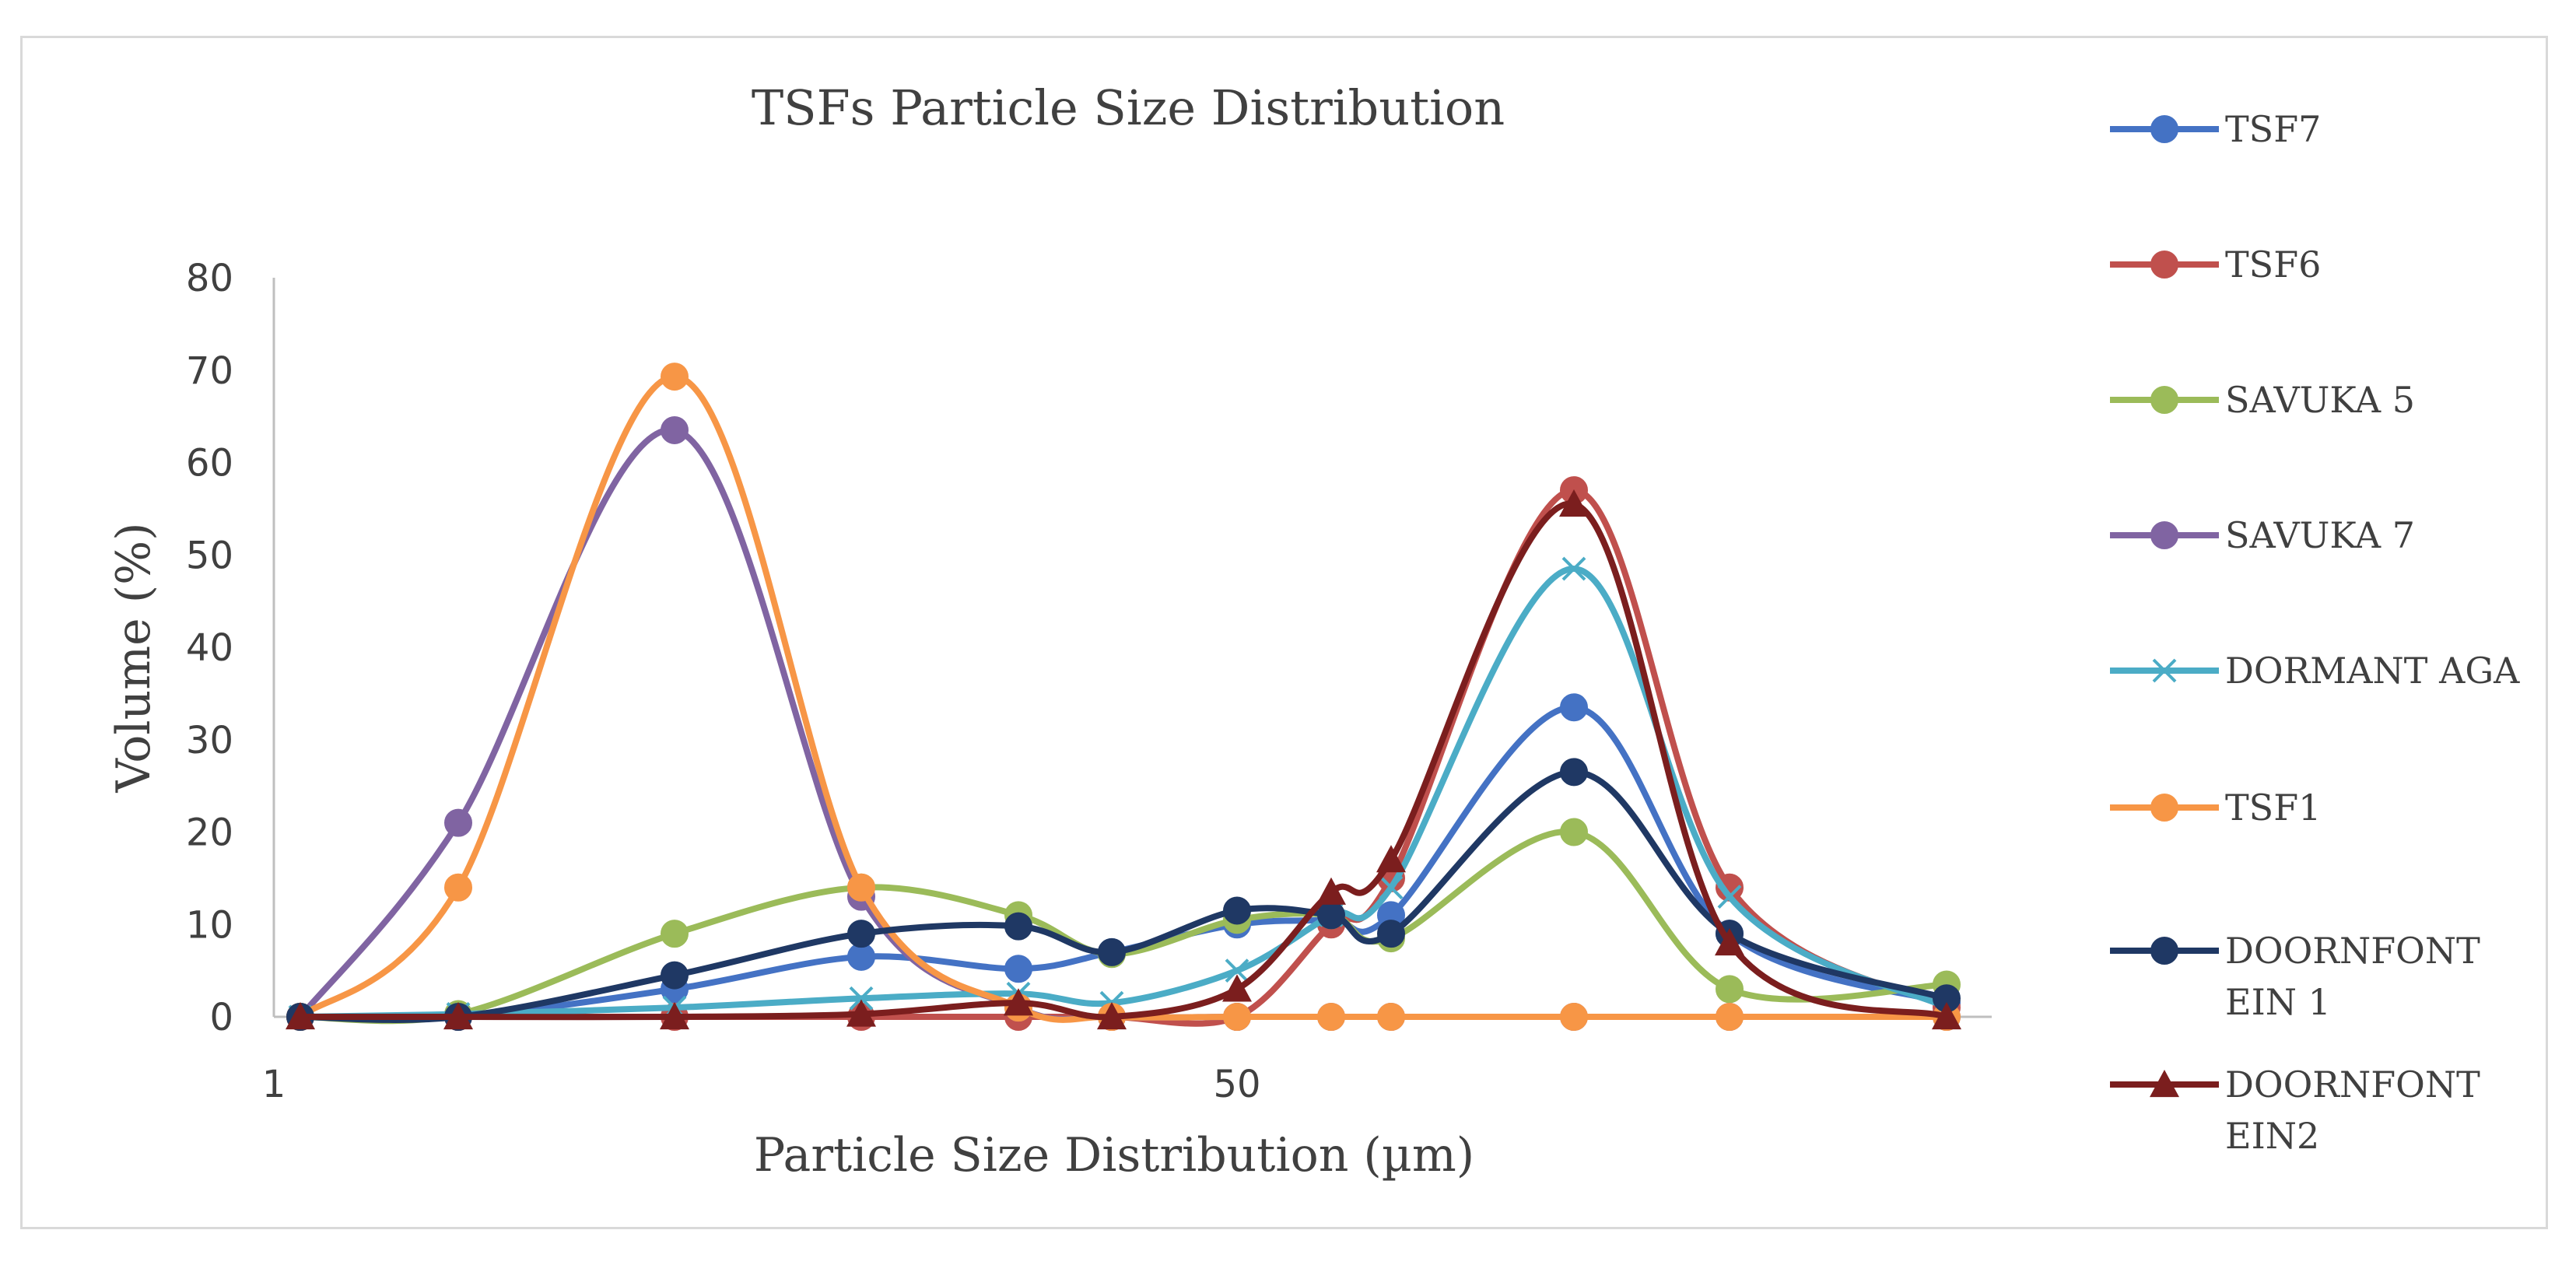  I want to click on legend-item-savuka-7: SAVUKA 7, so click(2262, 535).